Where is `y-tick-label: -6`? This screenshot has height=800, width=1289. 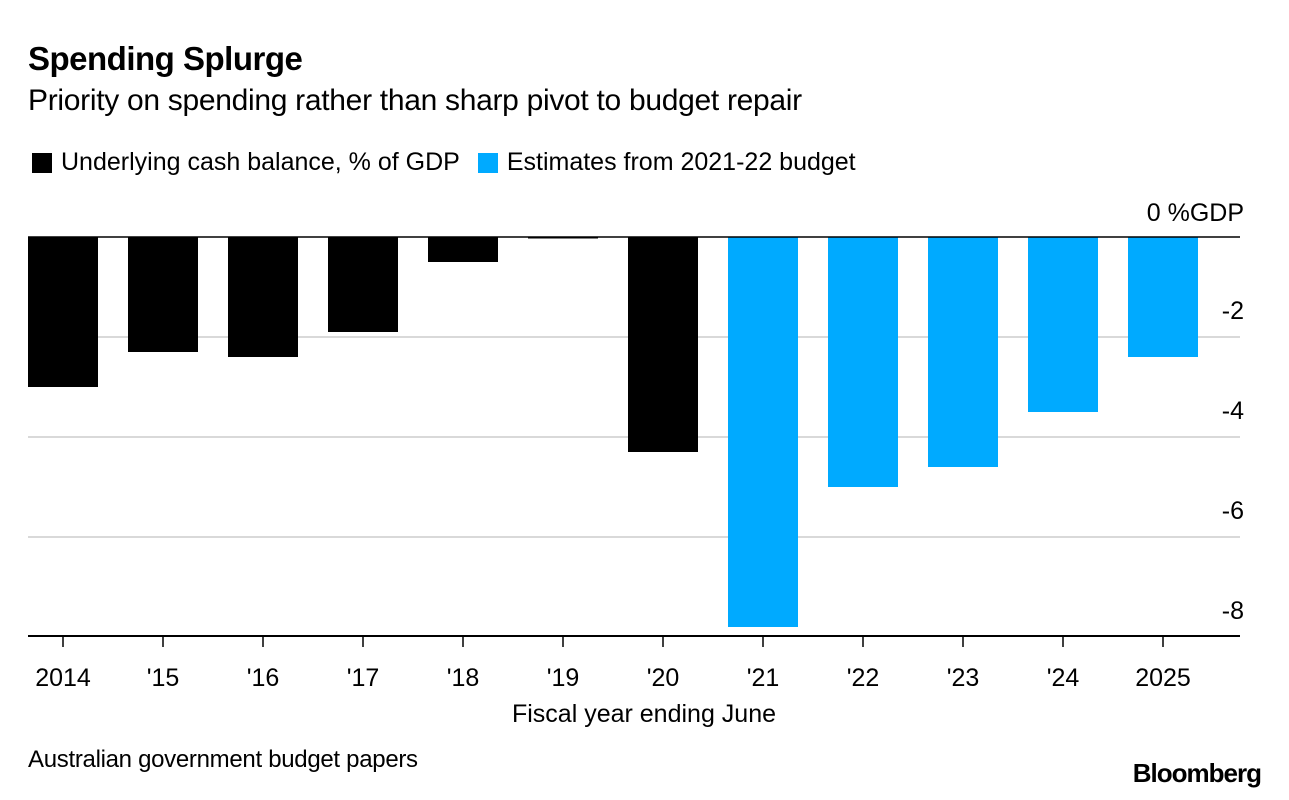
y-tick-label: -6 is located at coordinates (1233, 511).